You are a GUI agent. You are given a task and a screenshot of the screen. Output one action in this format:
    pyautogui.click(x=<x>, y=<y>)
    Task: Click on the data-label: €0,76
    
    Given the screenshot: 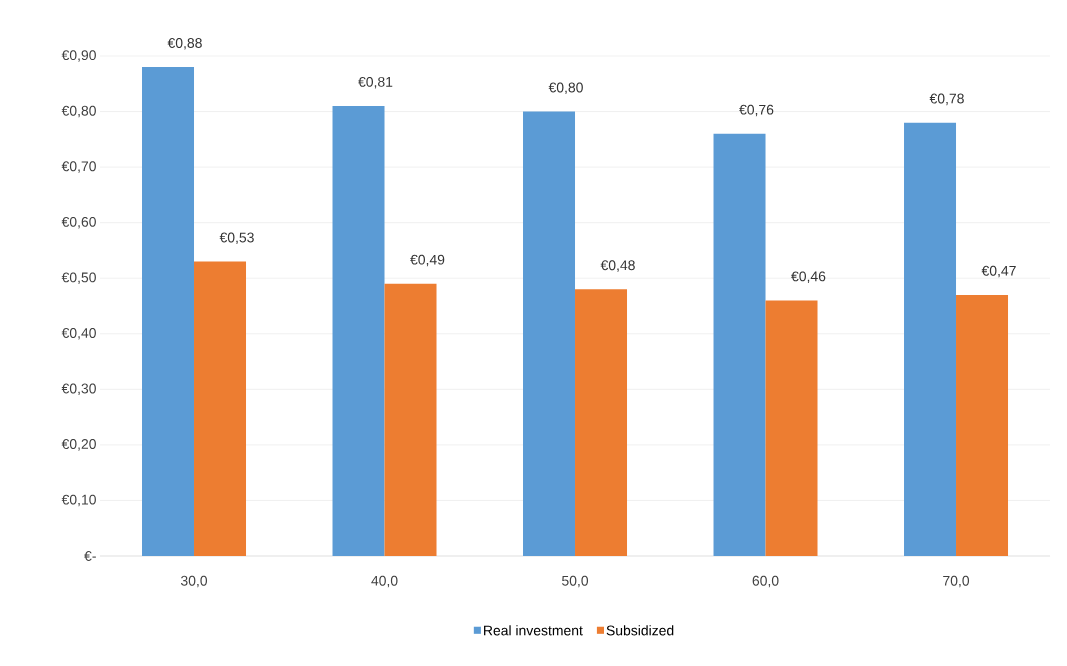 What is the action you would take?
    pyautogui.click(x=756, y=110)
    